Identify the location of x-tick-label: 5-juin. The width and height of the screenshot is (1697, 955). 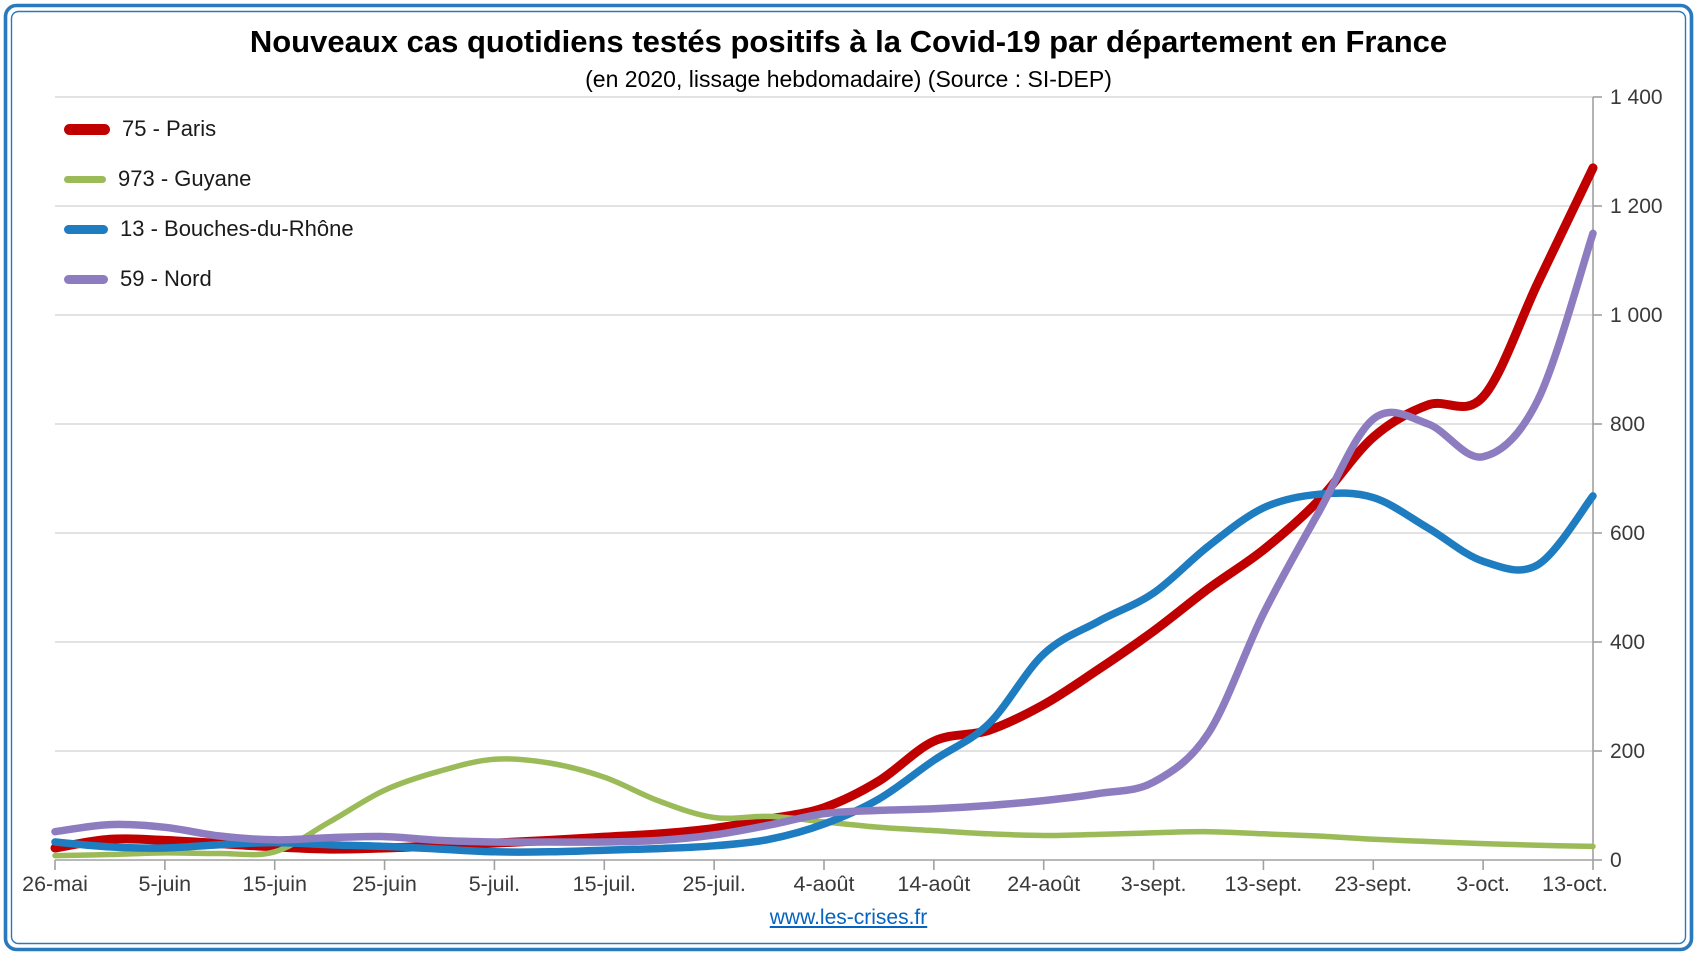
(165, 884).